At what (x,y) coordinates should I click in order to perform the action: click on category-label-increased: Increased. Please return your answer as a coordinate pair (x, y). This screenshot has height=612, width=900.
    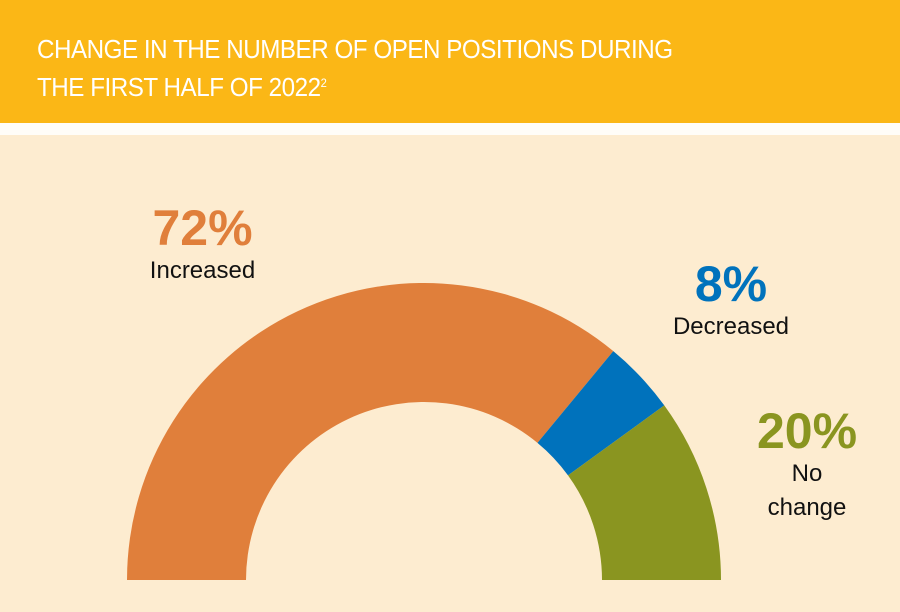
    Looking at the image, I should click on (202, 270).